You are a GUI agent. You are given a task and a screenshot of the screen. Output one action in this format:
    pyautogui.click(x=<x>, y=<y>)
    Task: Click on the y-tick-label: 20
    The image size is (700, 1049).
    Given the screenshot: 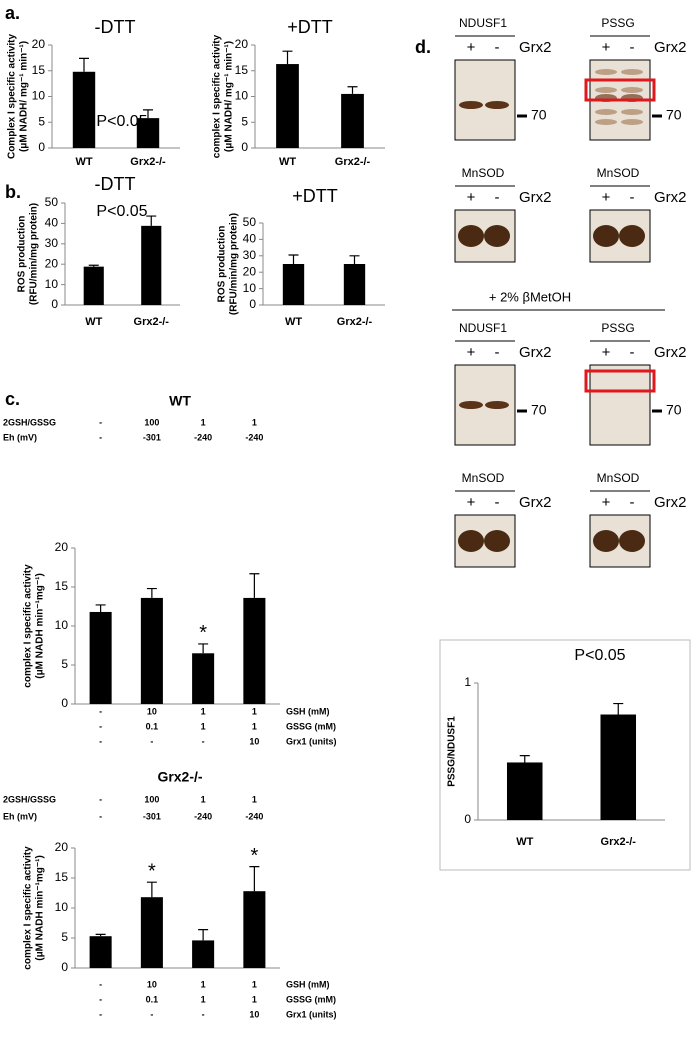 What is the action you would take?
    pyautogui.click(x=250, y=271)
    